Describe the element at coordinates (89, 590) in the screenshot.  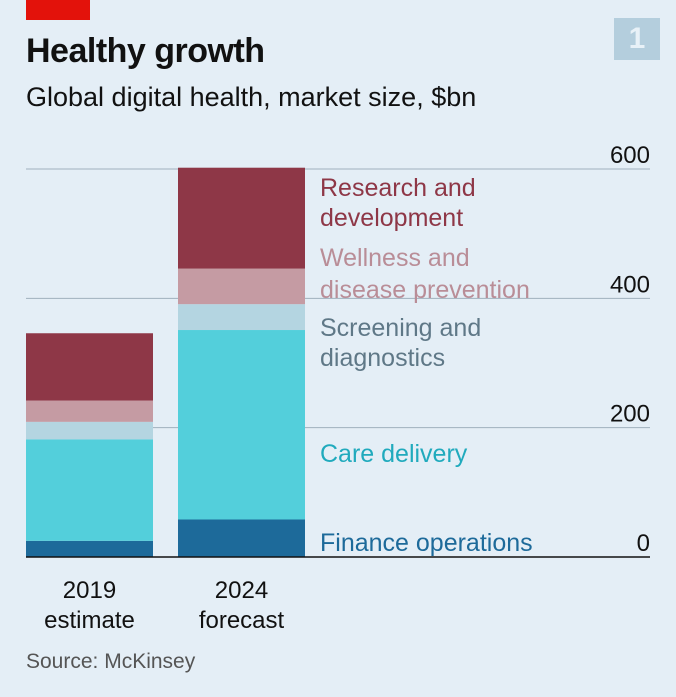
I see `x-tick-label: 2019` at that location.